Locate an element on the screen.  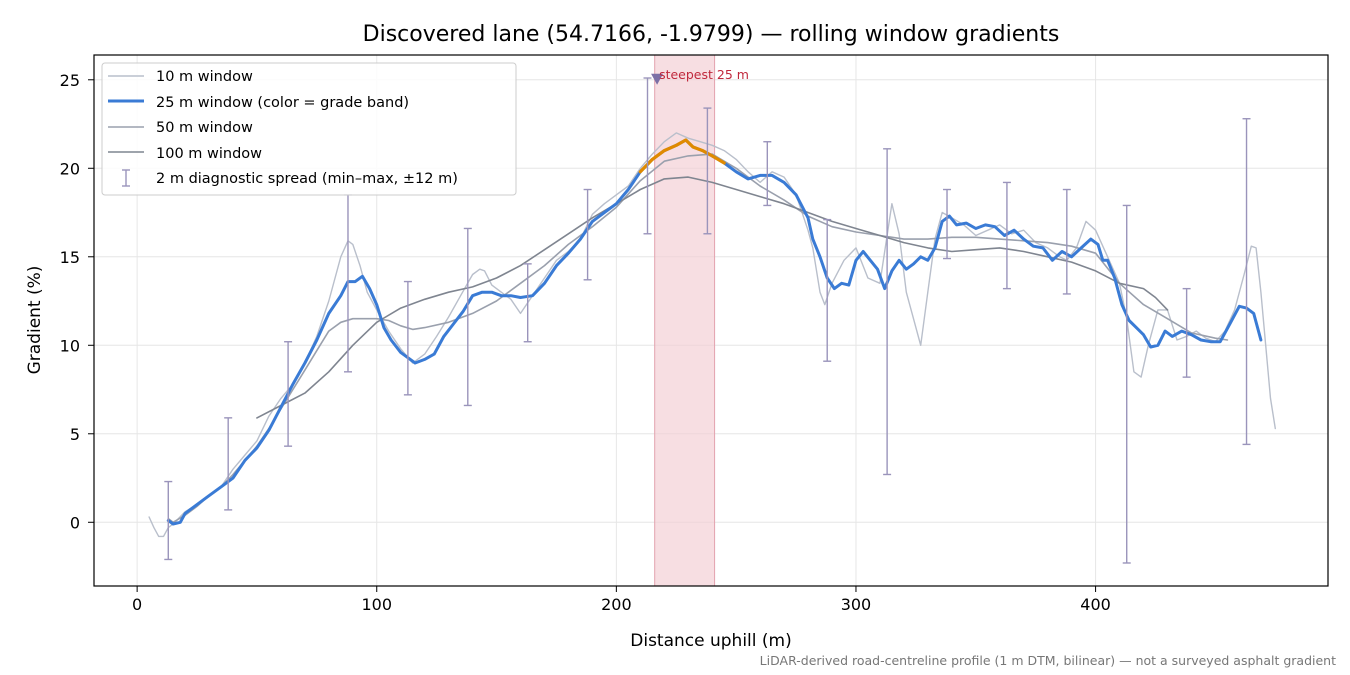
y-tick-label: 25 is located at coordinates (70, 80).